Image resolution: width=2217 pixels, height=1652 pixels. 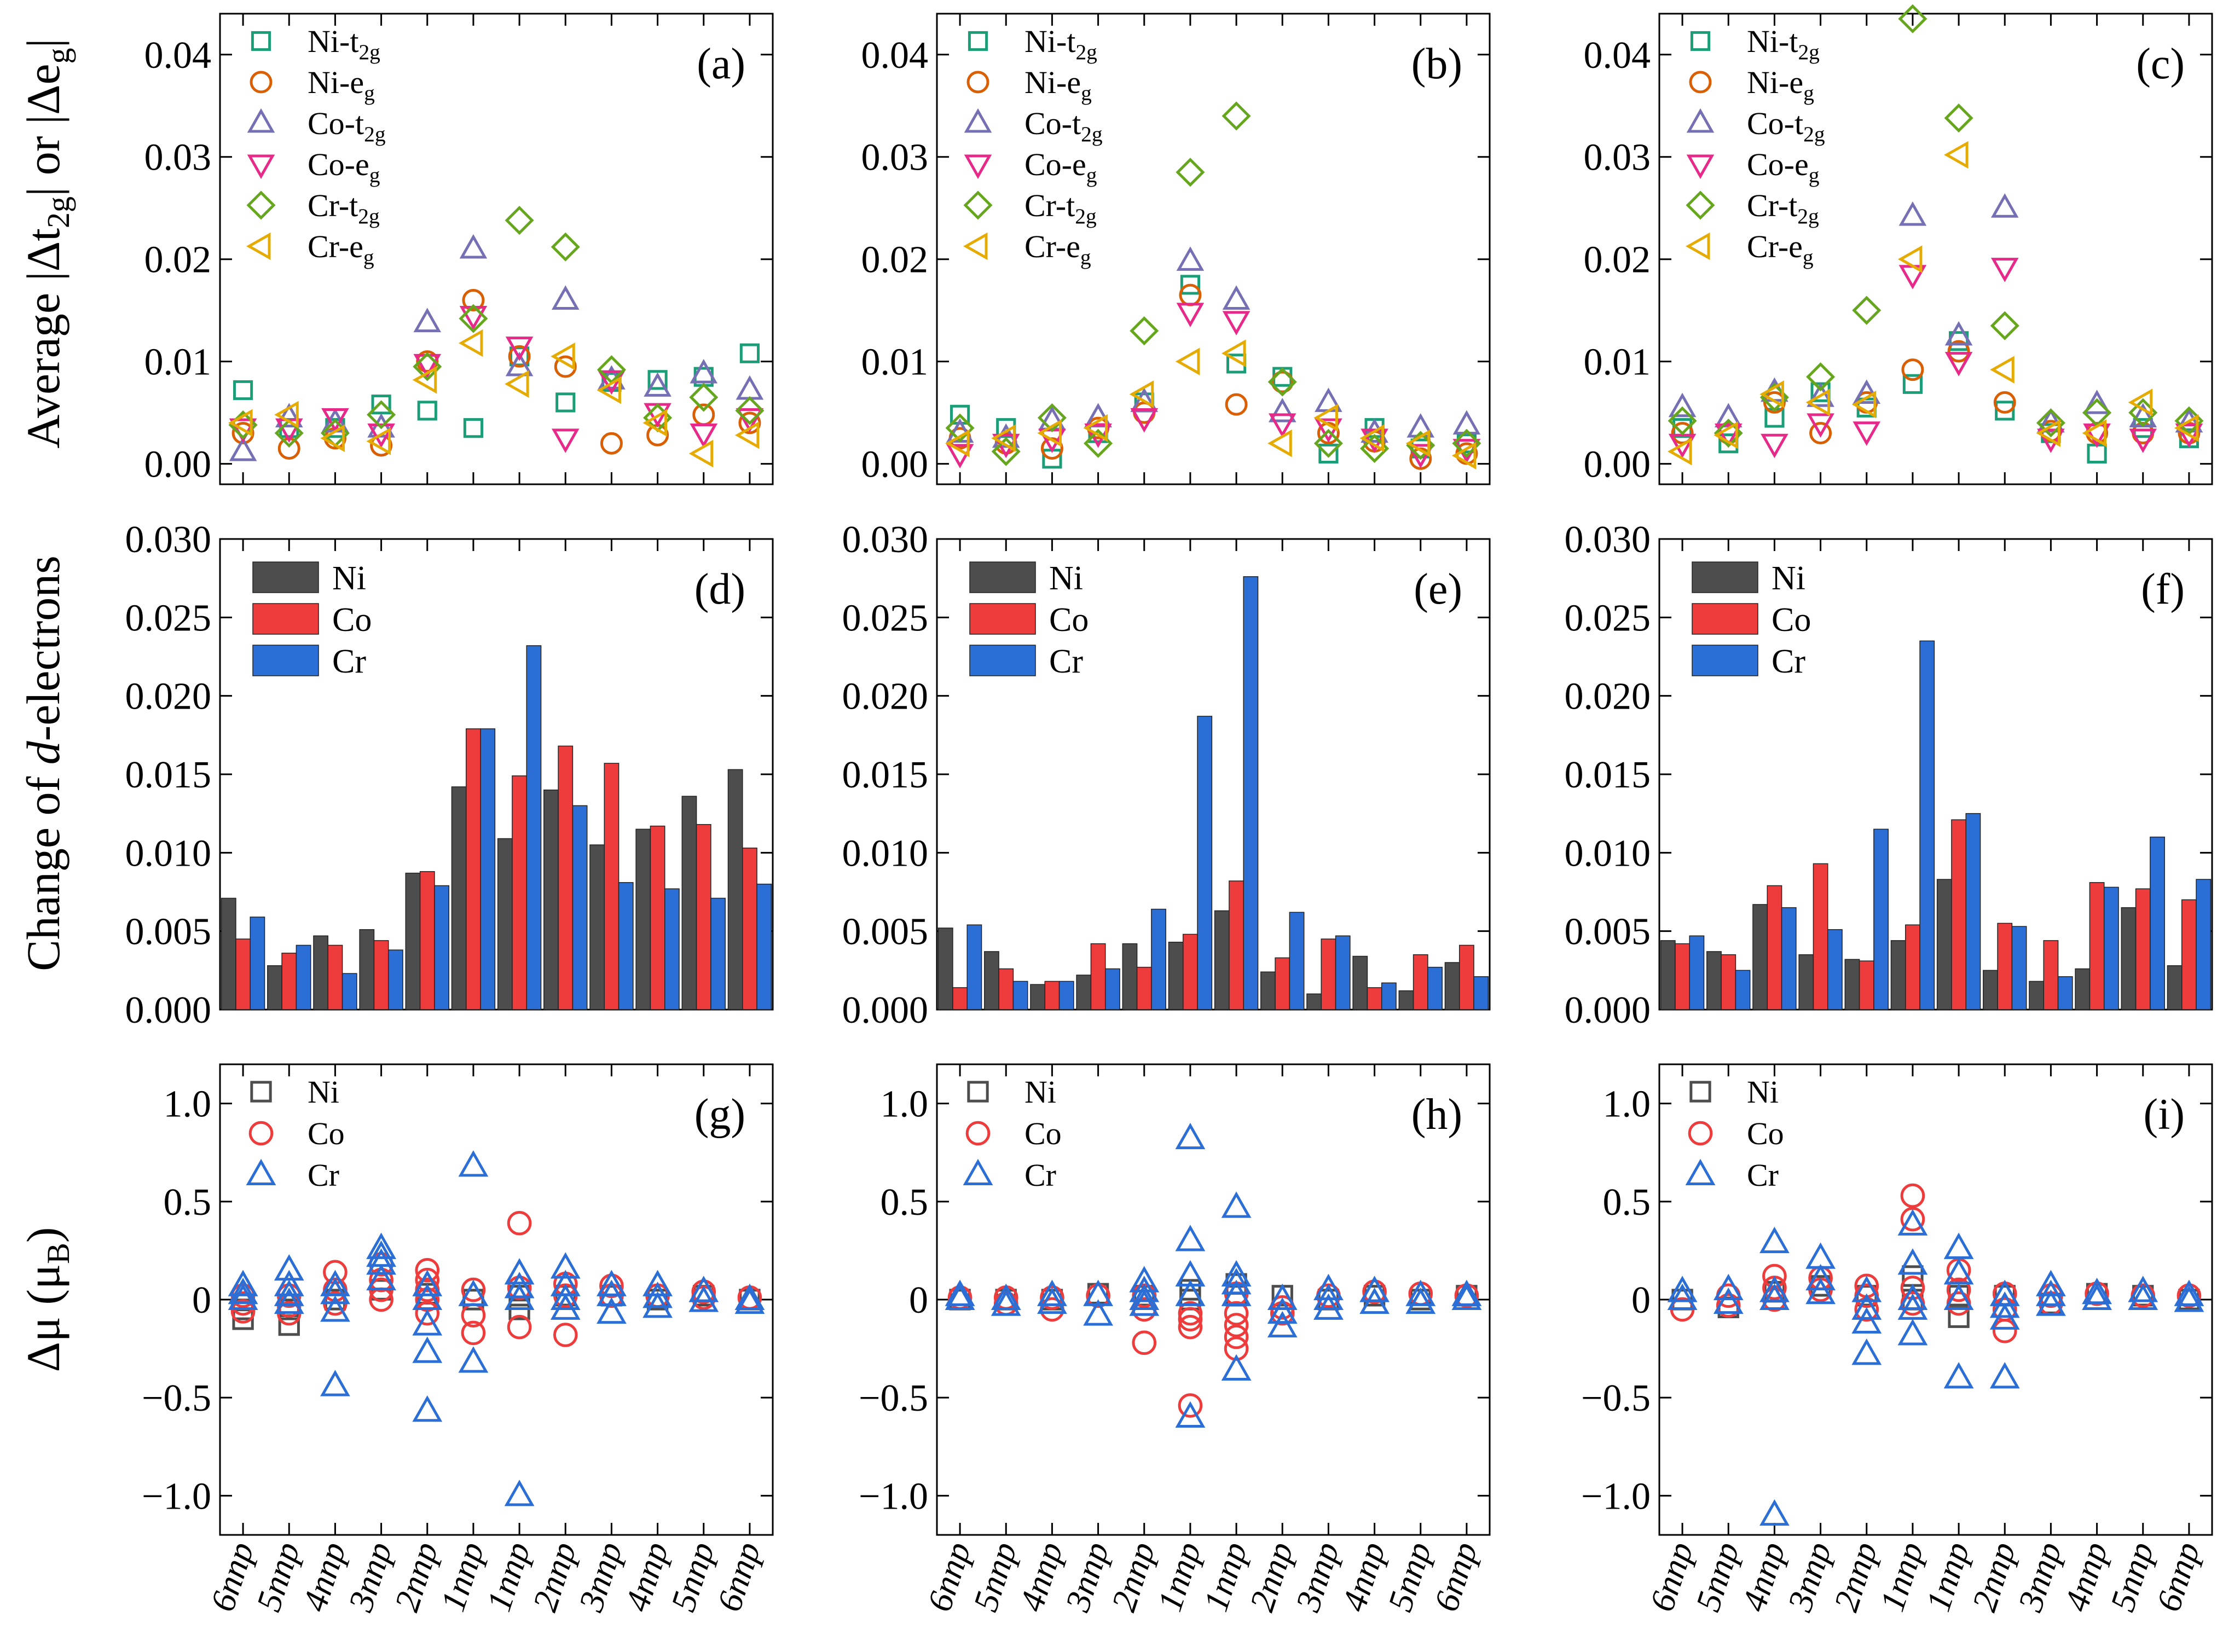 What do you see at coordinates (551, 899) in the screenshot?
I see `panel-d-bar-ni` at bounding box center [551, 899].